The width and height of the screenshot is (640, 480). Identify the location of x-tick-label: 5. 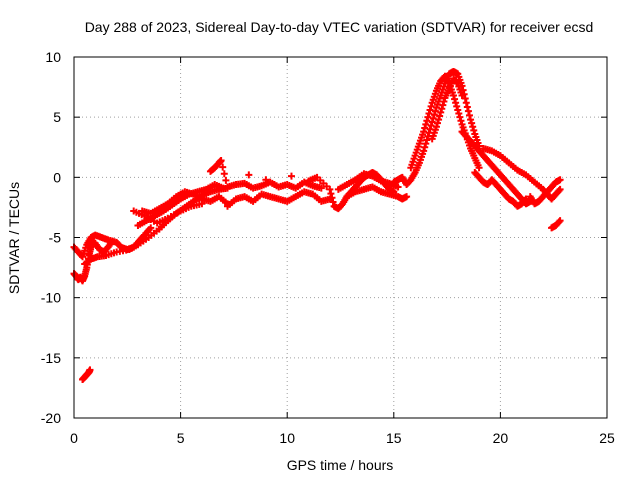
(181, 438).